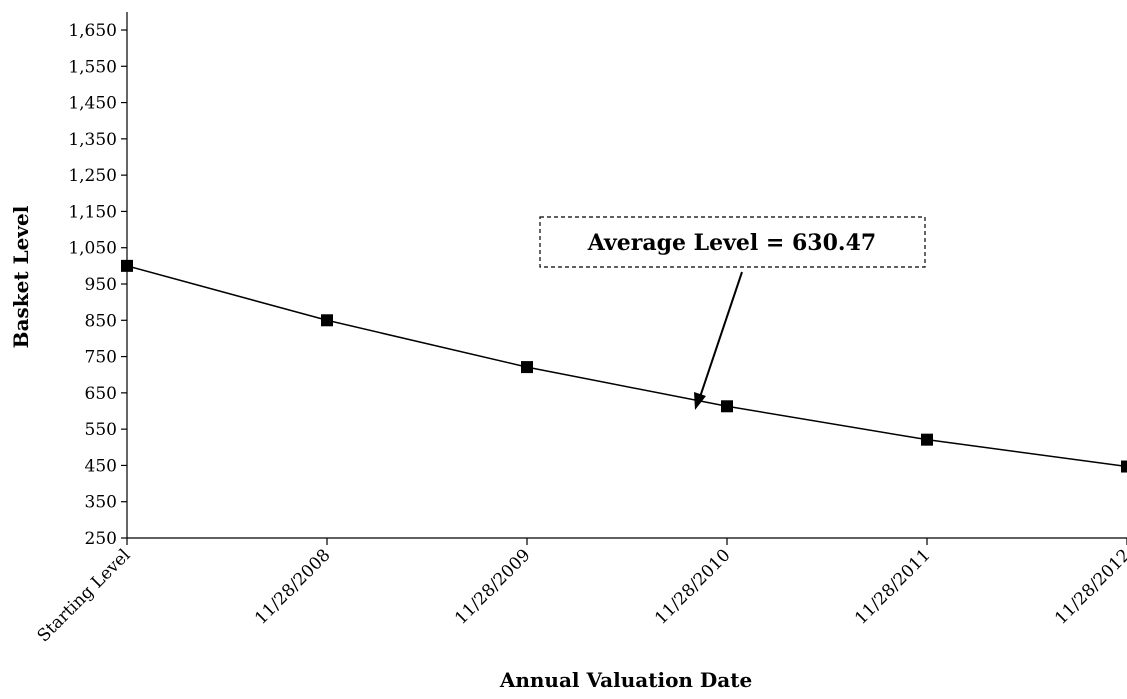 The width and height of the screenshot is (1127, 699). I want to click on y-axis-title: Basket Level, so click(21, 276).